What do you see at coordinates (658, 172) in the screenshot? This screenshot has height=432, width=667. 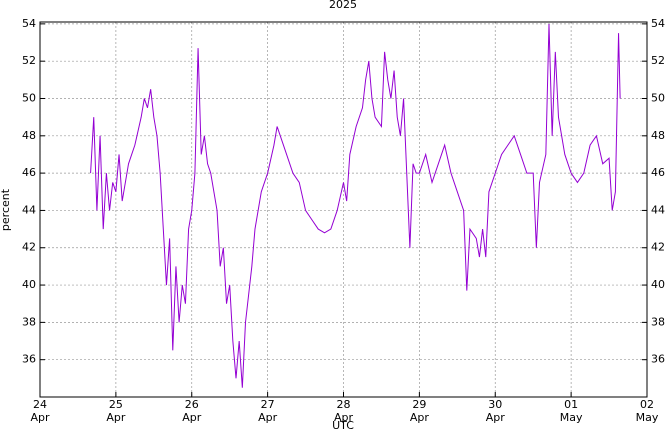 I see `y2-tick-label: 46` at bounding box center [658, 172].